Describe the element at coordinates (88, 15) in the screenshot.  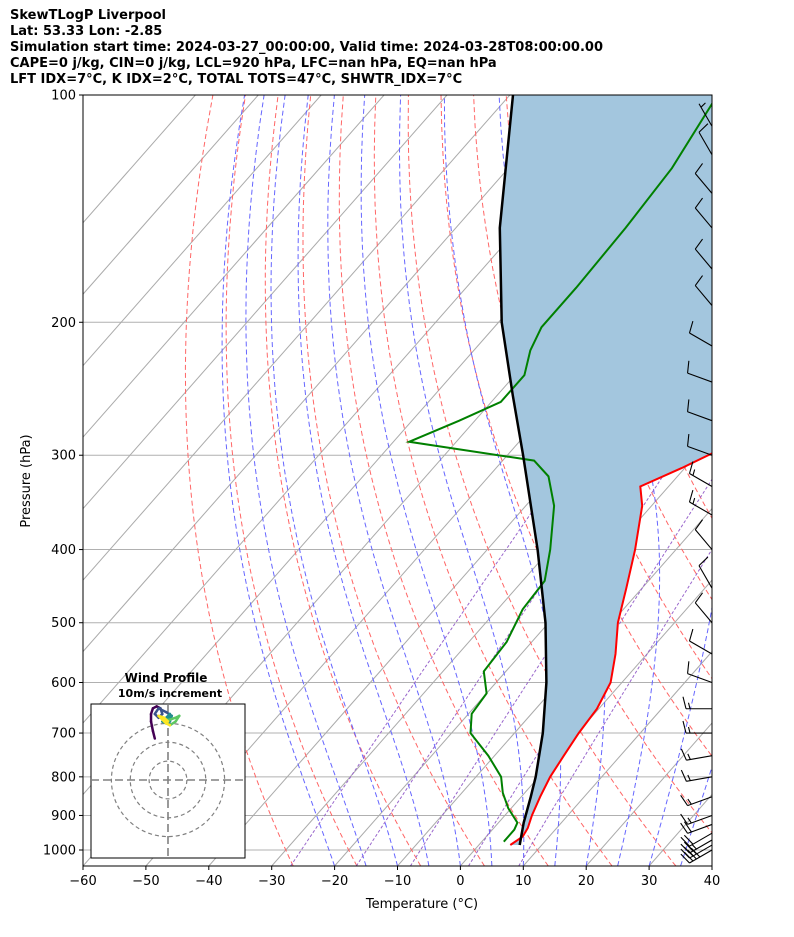
I see `chart-title: SkewTLogP Liverpool` at that location.